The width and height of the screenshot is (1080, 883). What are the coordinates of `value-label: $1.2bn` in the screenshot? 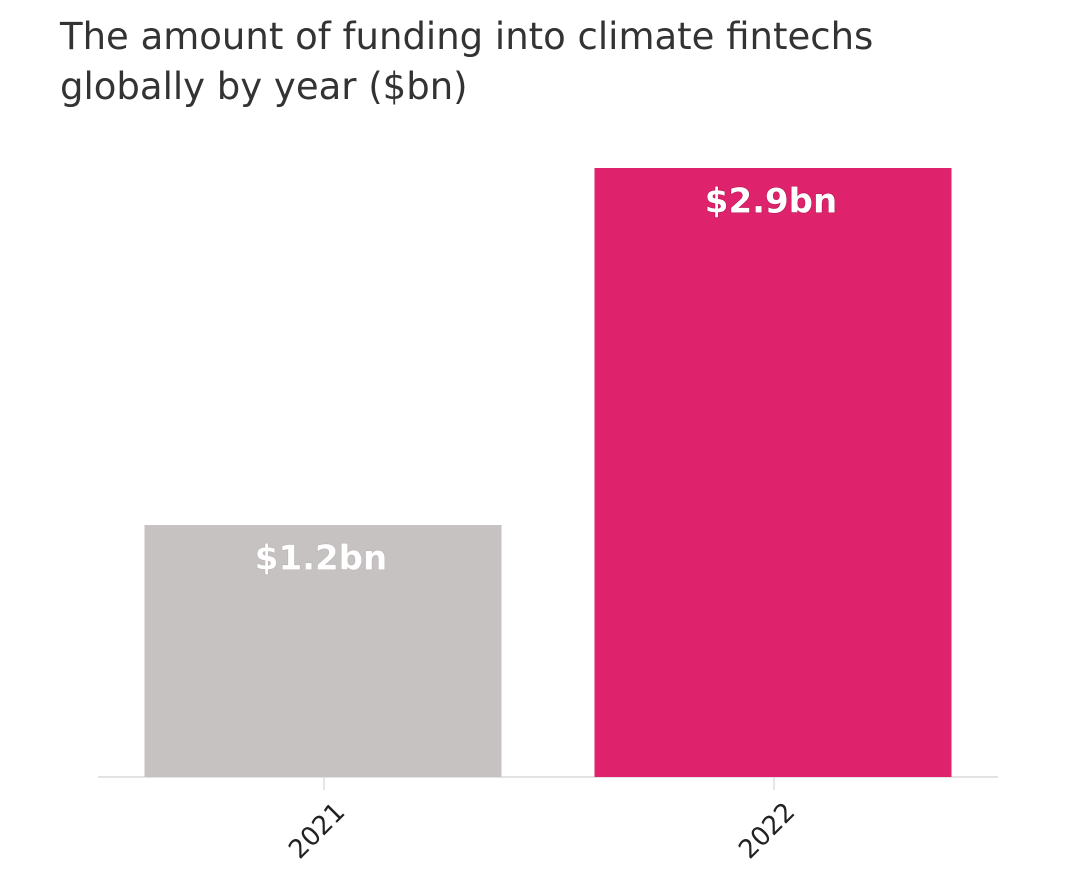 It's located at (321, 559).